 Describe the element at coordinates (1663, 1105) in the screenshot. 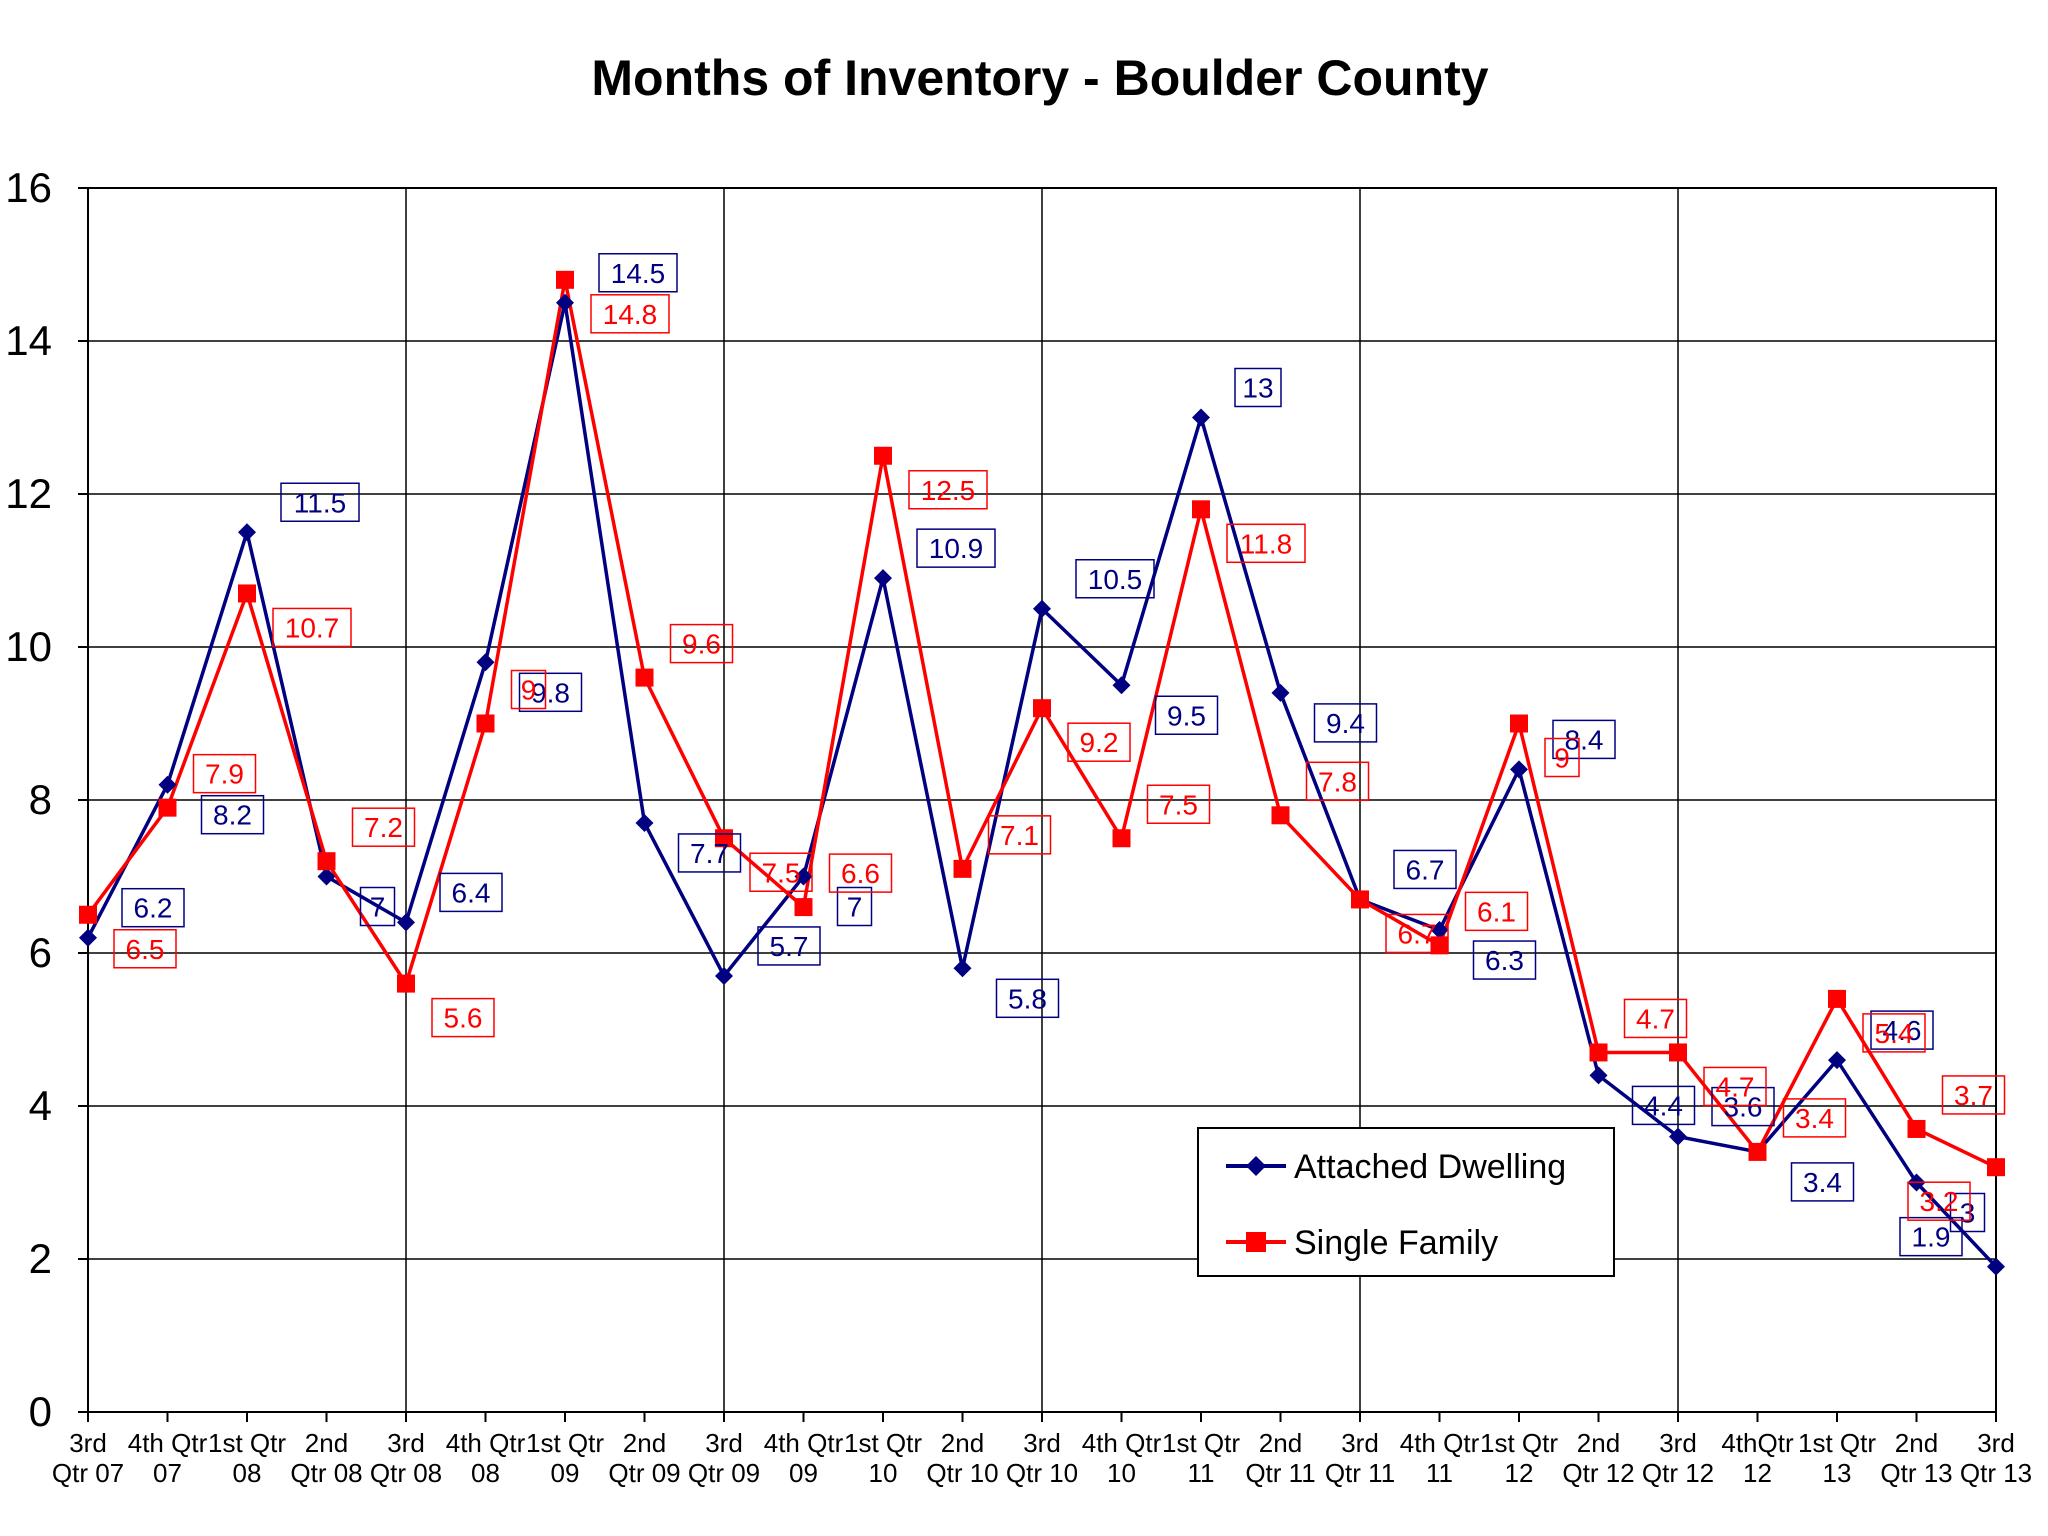

I see `data-label-text: 4.4` at that location.